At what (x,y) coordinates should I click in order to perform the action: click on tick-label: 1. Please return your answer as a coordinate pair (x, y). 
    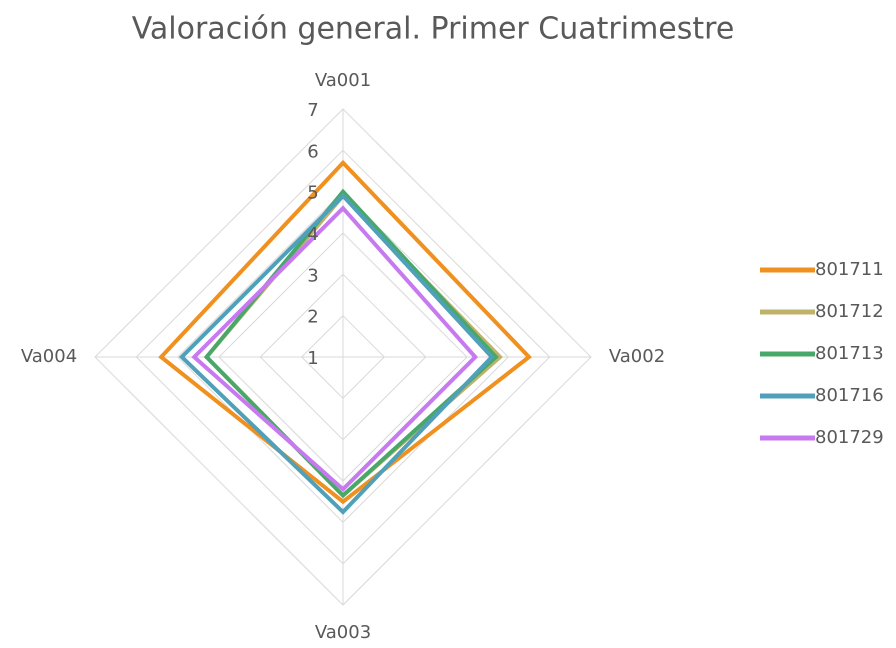
    Looking at the image, I should click on (312, 358).